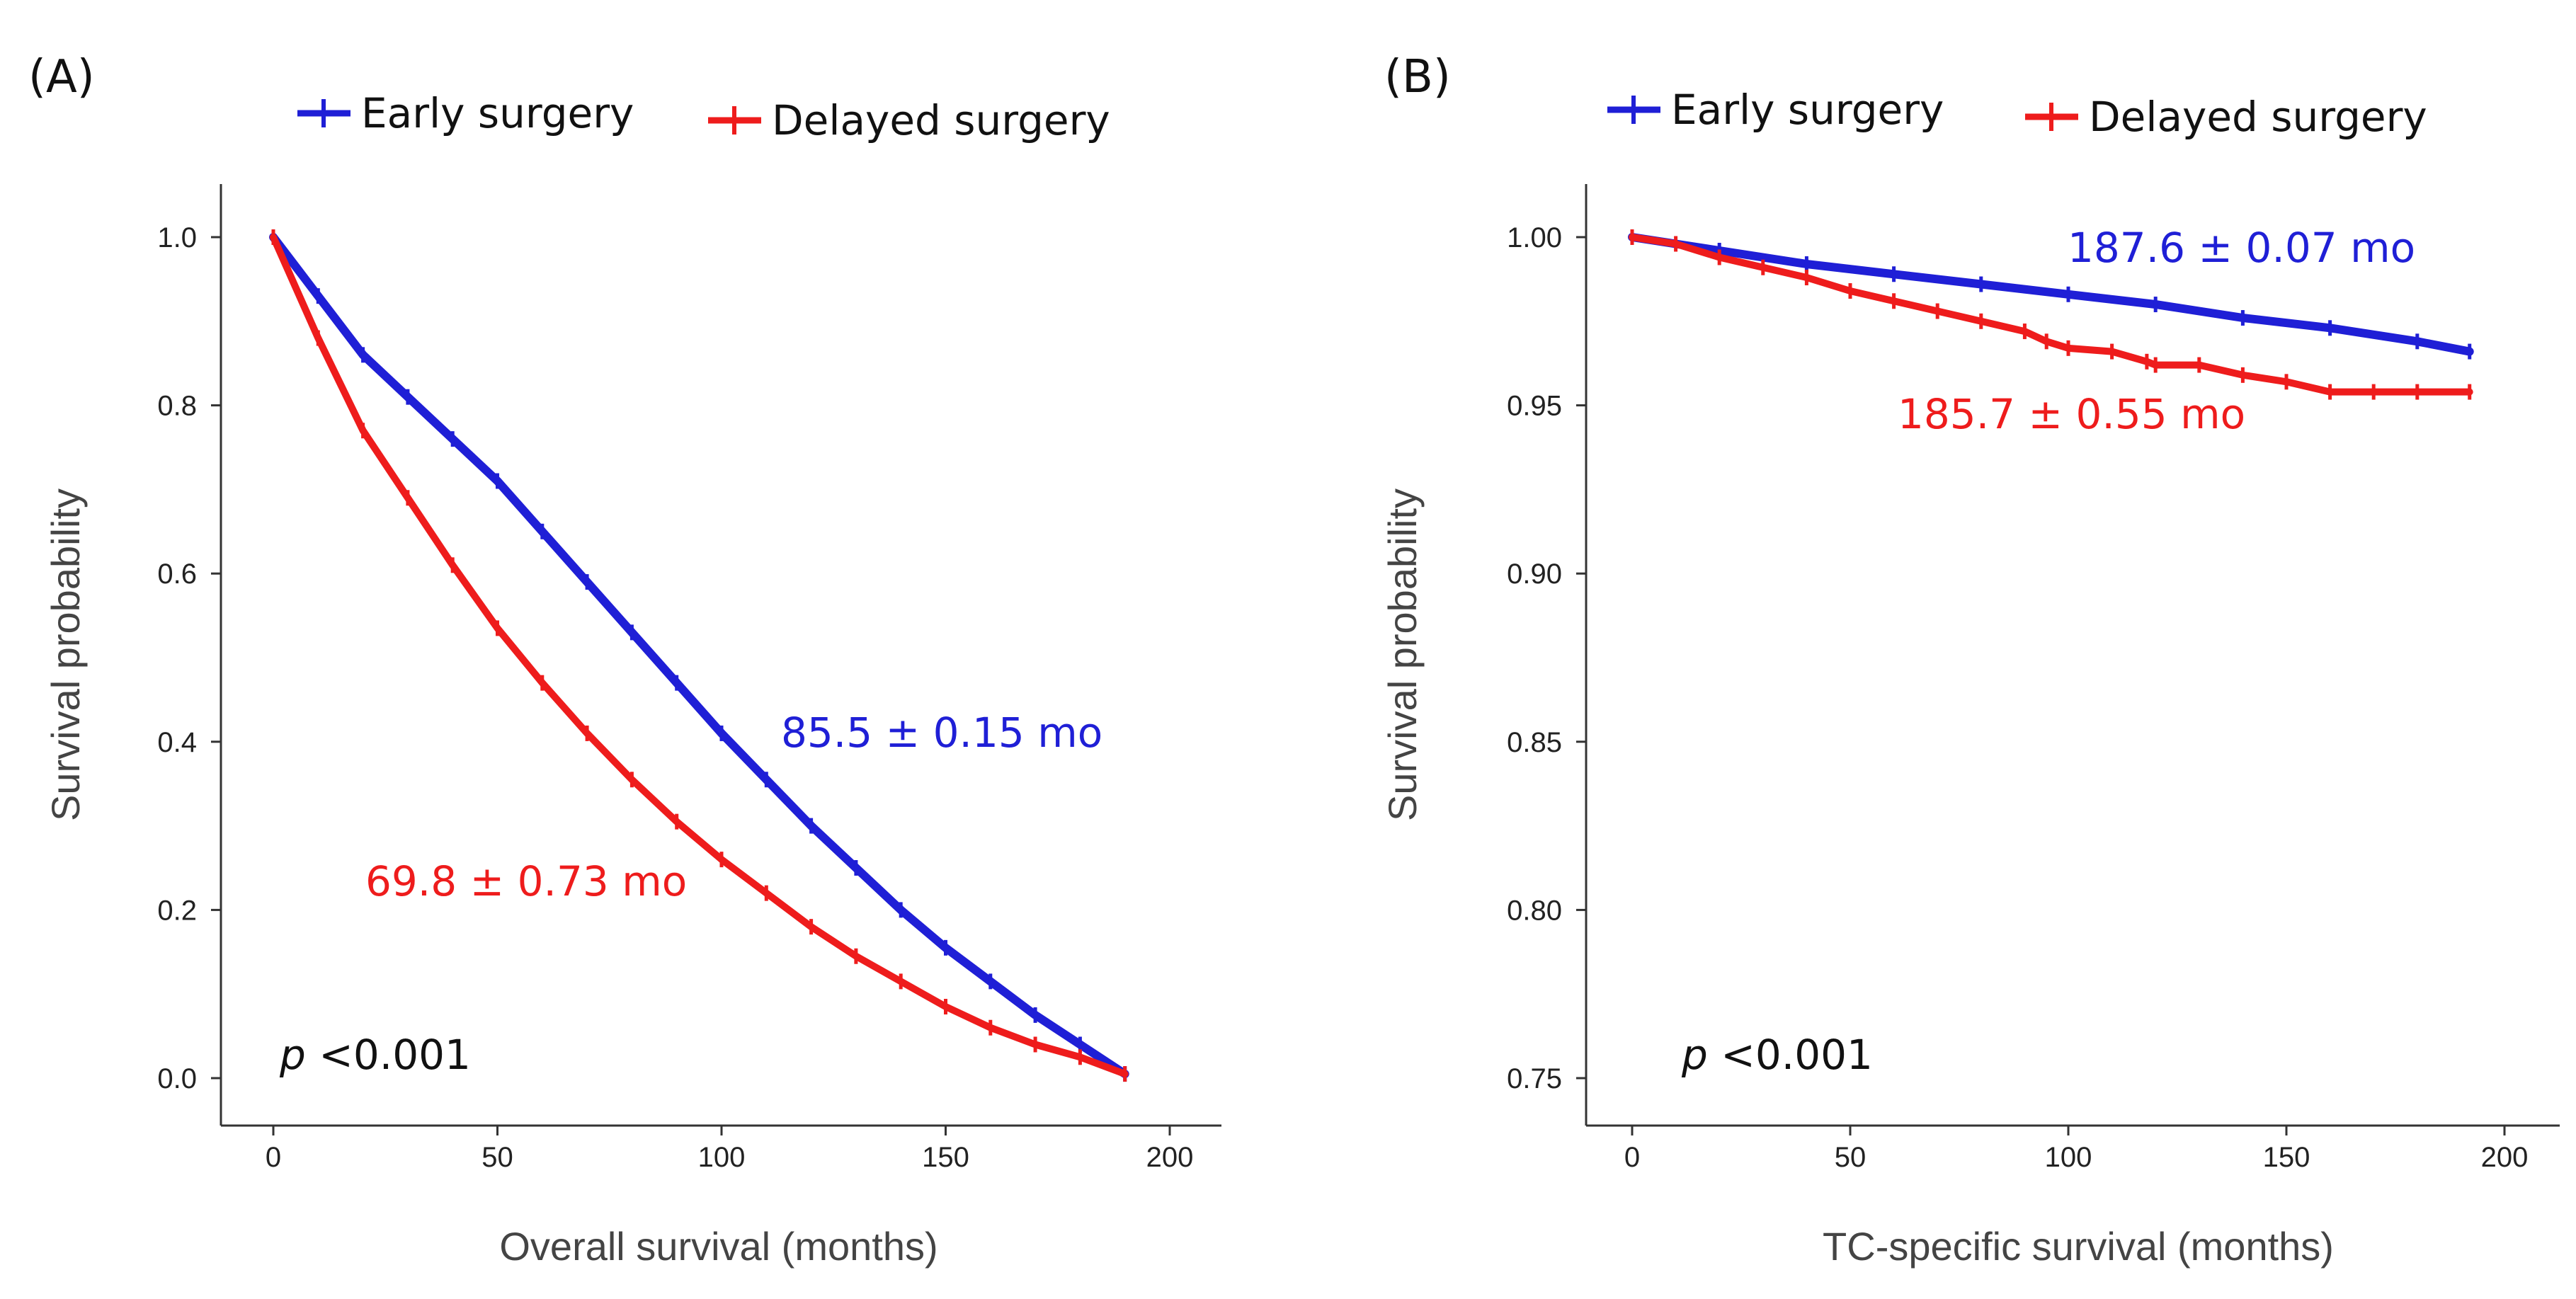 Image resolution: width=2576 pixels, height=1299 pixels. I want to click on panel-b-x-axis-title: TC-specific survival (months), so click(2078, 1247).